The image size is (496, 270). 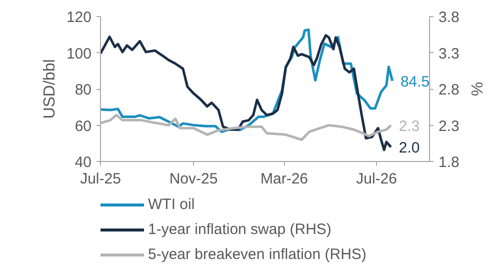 I want to click on data-label: 2.0, so click(x=409, y=148).